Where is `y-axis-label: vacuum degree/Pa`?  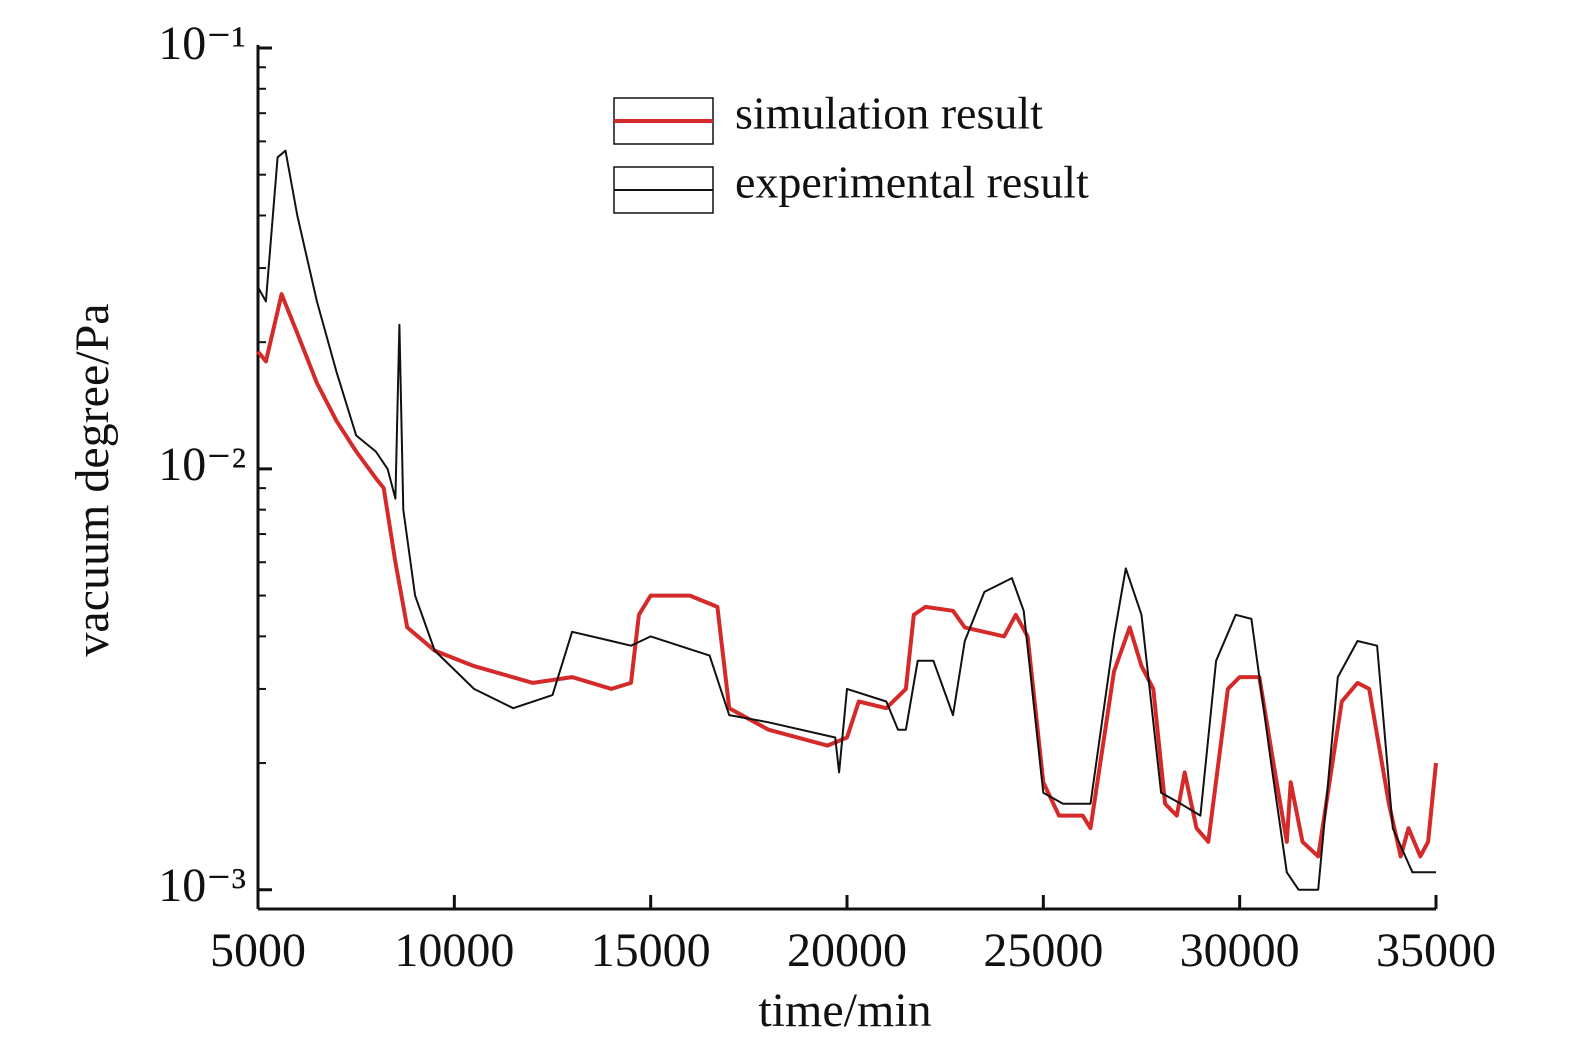 y-axis-label: vacuum degree/Pa is located at coordinates (92, 479).